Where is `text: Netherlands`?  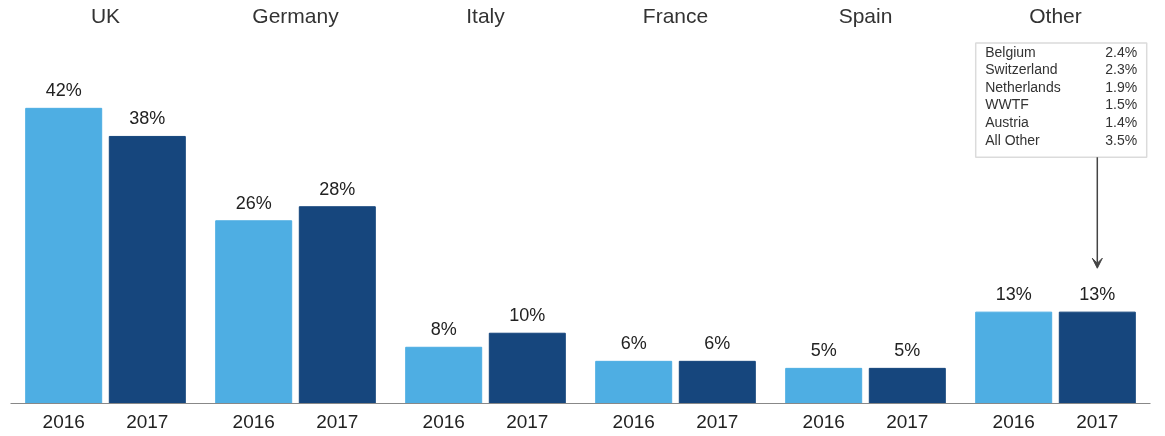
text: Netherlands is located at coordinates (1023, 86).